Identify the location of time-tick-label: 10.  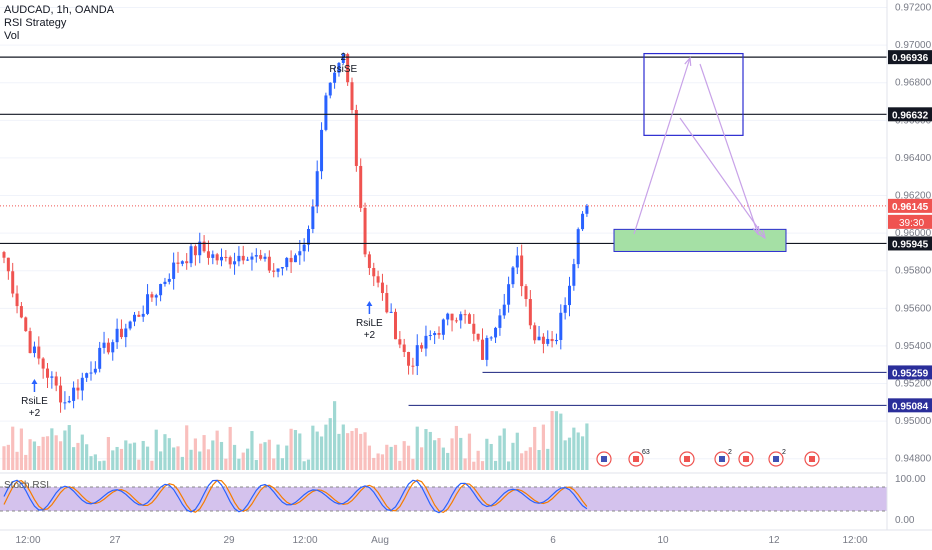
(663, 540).